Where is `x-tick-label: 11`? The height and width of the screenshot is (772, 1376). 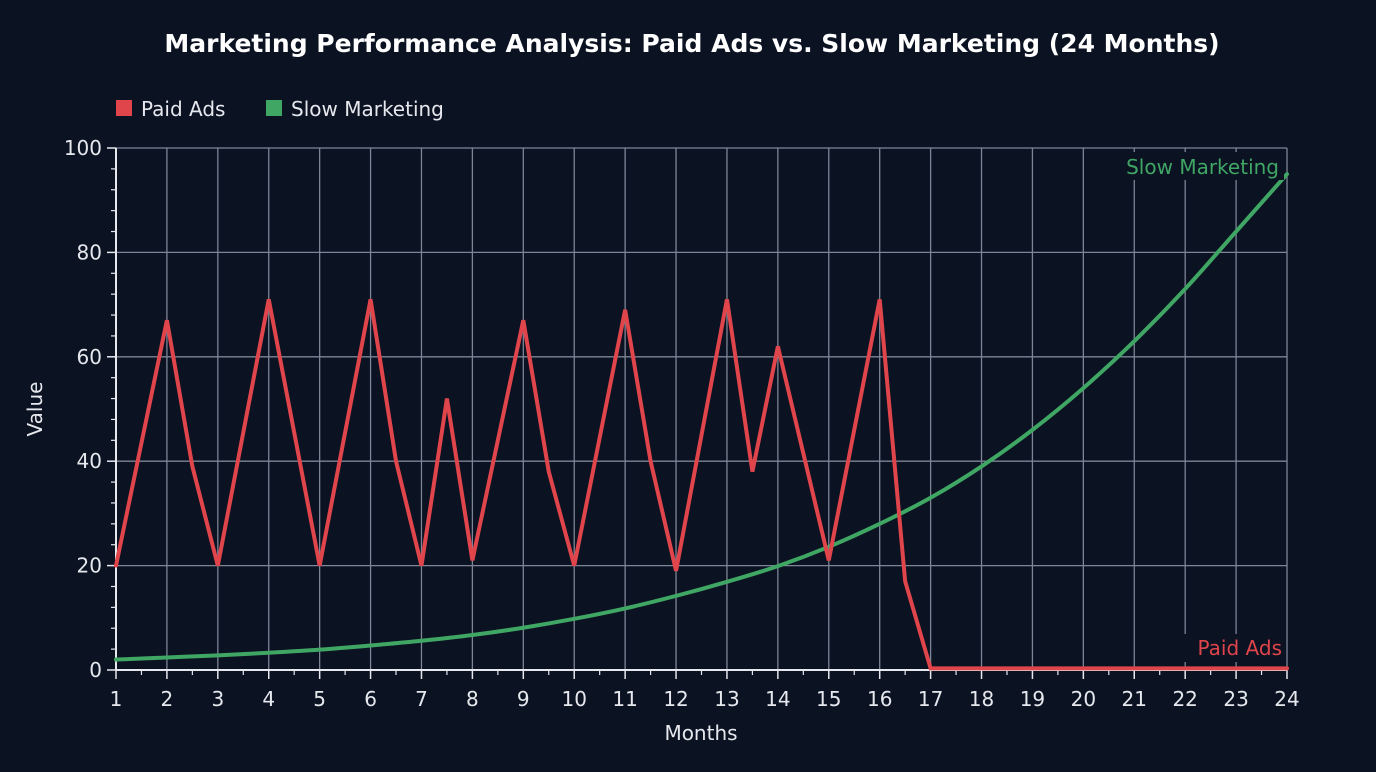
x-tick-label: 11 is located at coordinates (624, 699).